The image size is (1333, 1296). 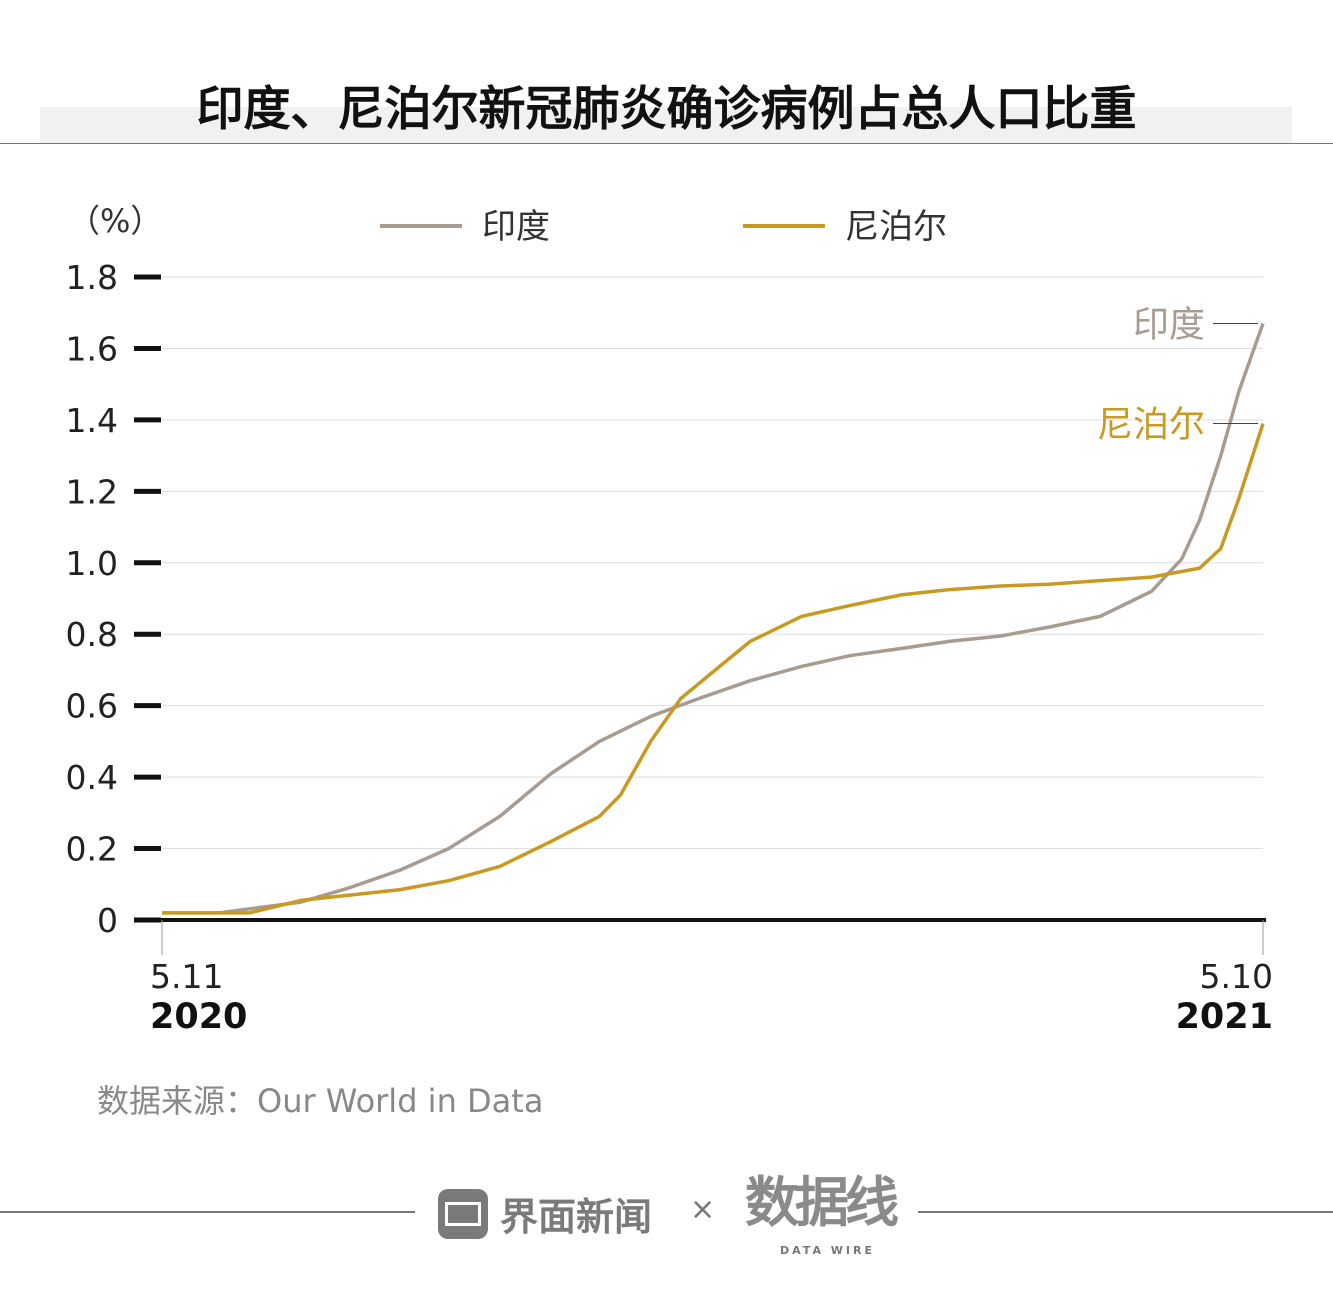 What do you see at coordinates (576, 1217) in the screenshot?
I see `brand-name: 界面新闻` at bounding box center [576, 1217].